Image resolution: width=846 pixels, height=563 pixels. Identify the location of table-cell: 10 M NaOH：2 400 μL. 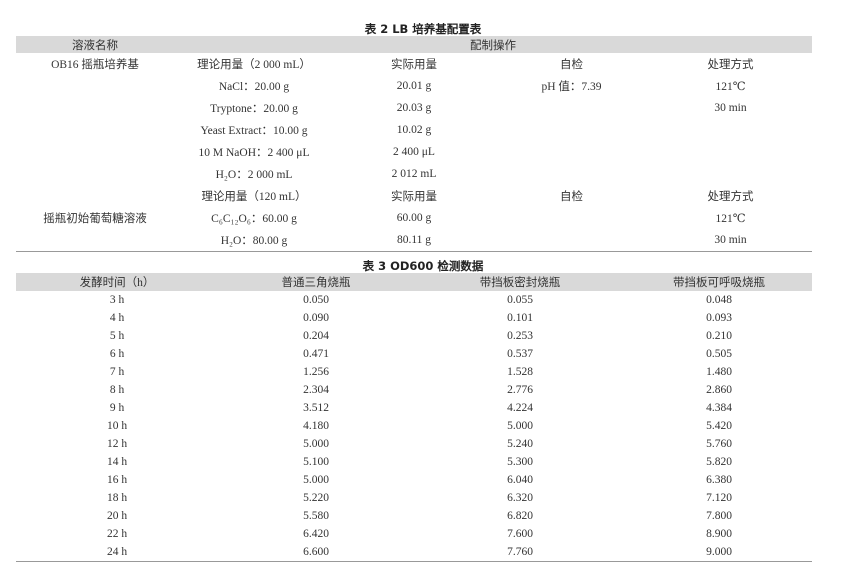
(254, 153).